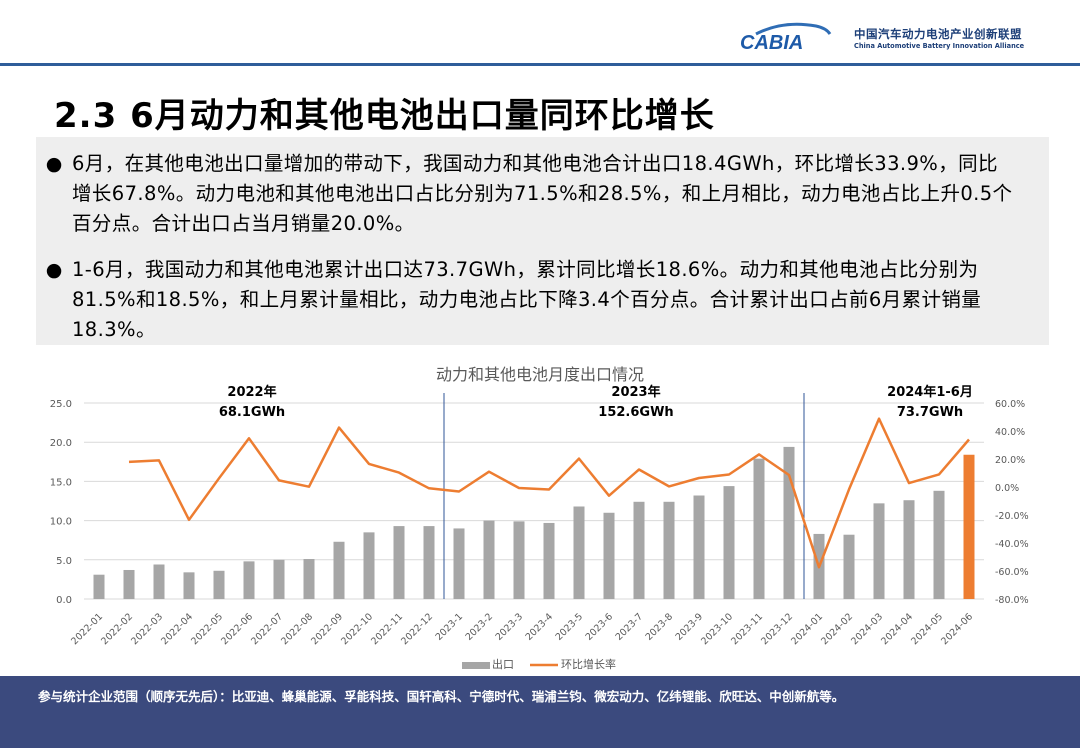 Image resolution: width=1080 pixels, height=748 pixels. Describe the element at coordinates (1010, 404) in the screenshot. I see `y-right-tick-label: 60.0%` at that location.